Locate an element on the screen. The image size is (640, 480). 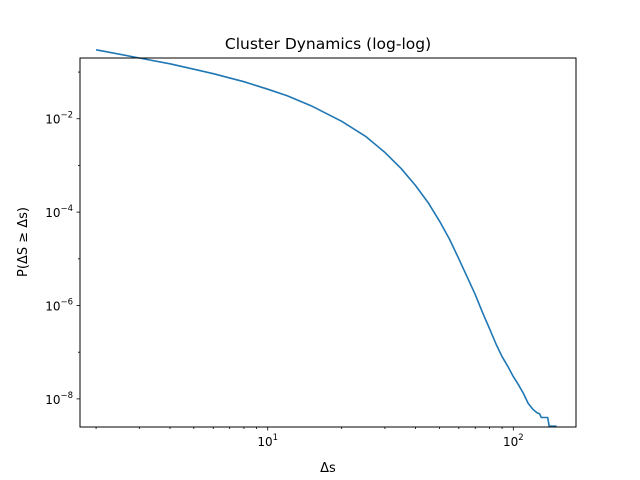
x-tick-label: 10¹ is located at coordinates (267, 441).